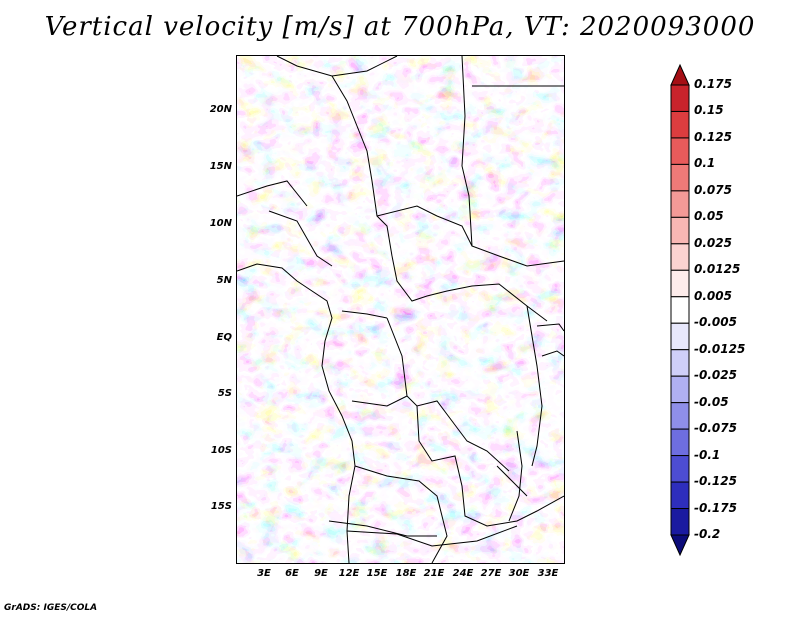 The width and height of the screenshot is (800, 618). I want to click on colorbar-label: -0.05, so click(711, 401).